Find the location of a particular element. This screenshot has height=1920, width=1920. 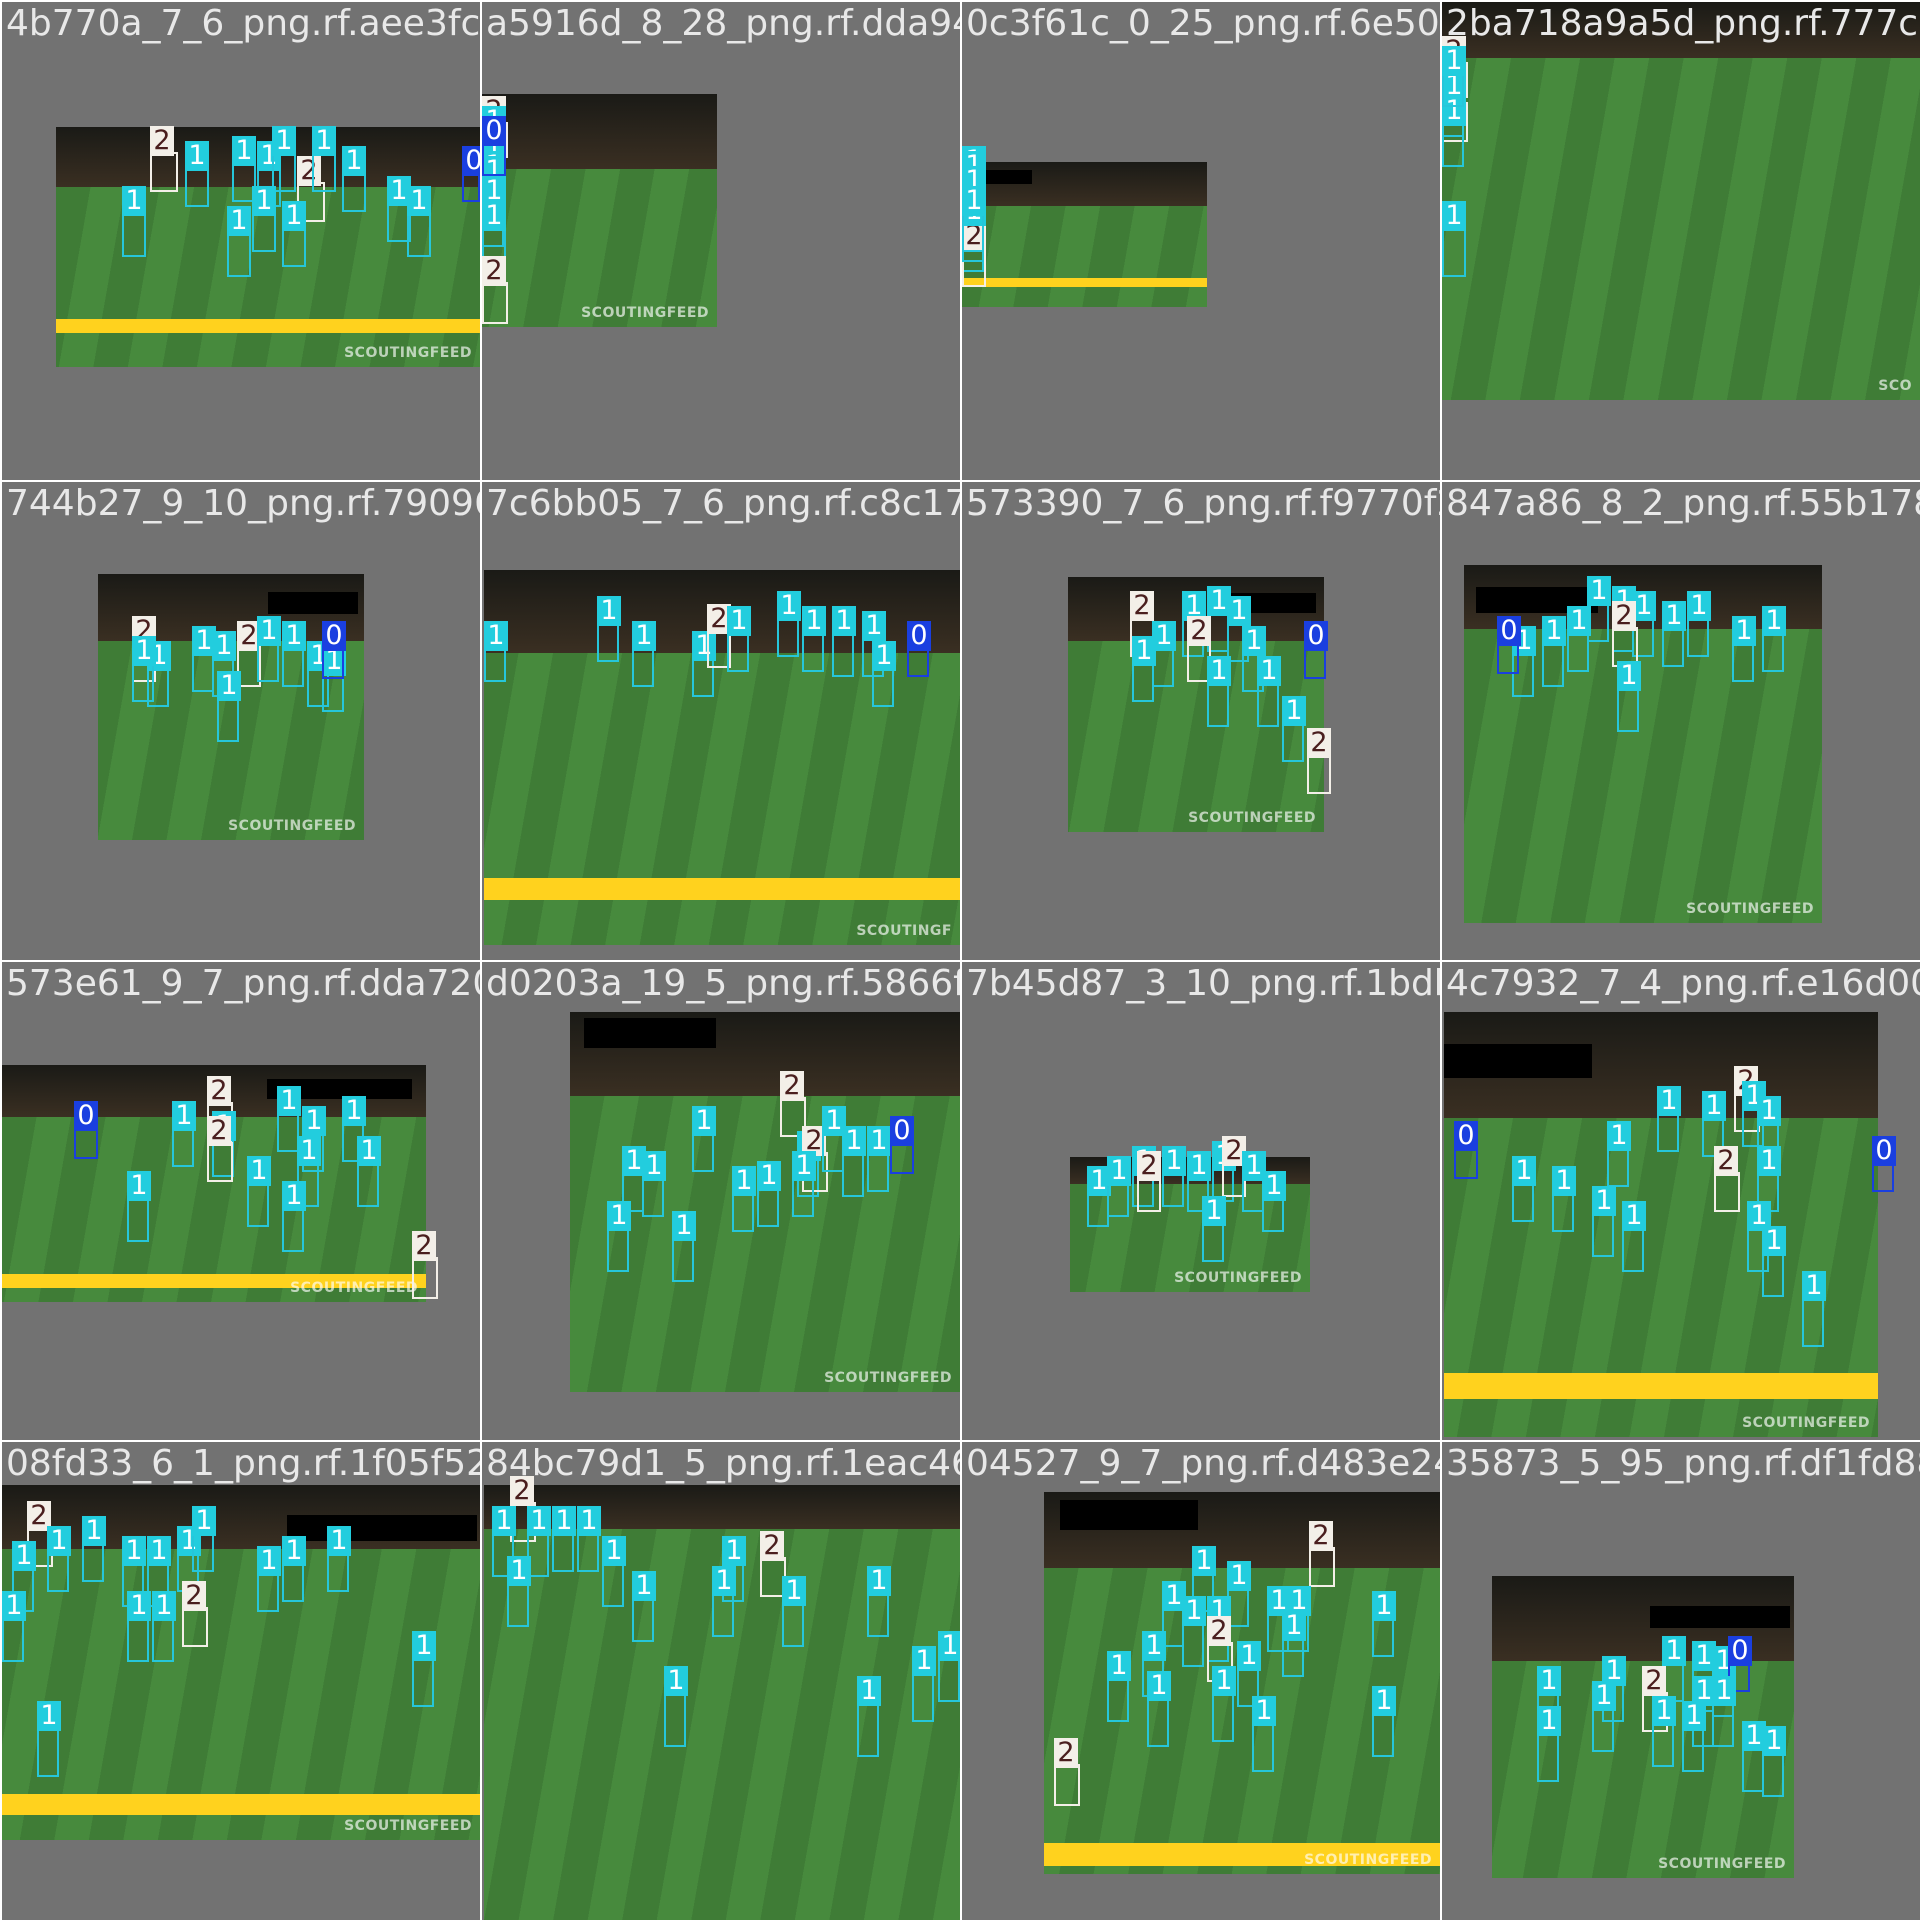

frame-image: SCO is located at coordinates (1681, 201).